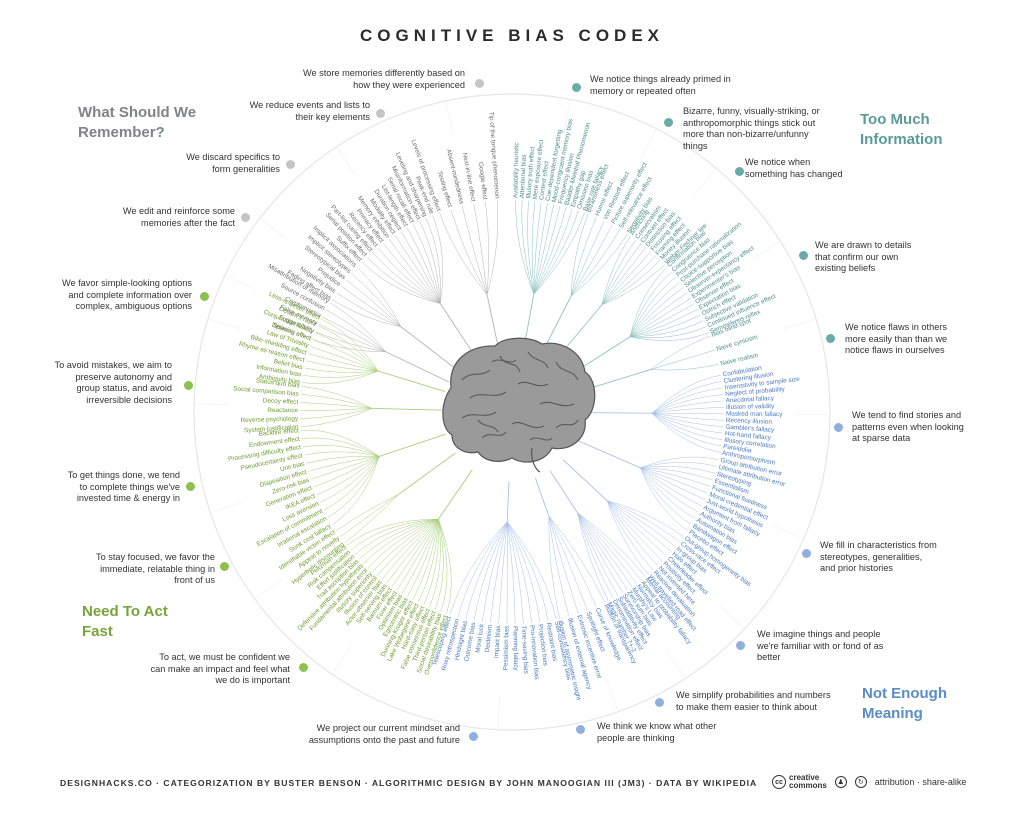 The height and width of the screenshot is (819, 1024). I want to click on bias-label: Planning fallacy, so click(515, 649).